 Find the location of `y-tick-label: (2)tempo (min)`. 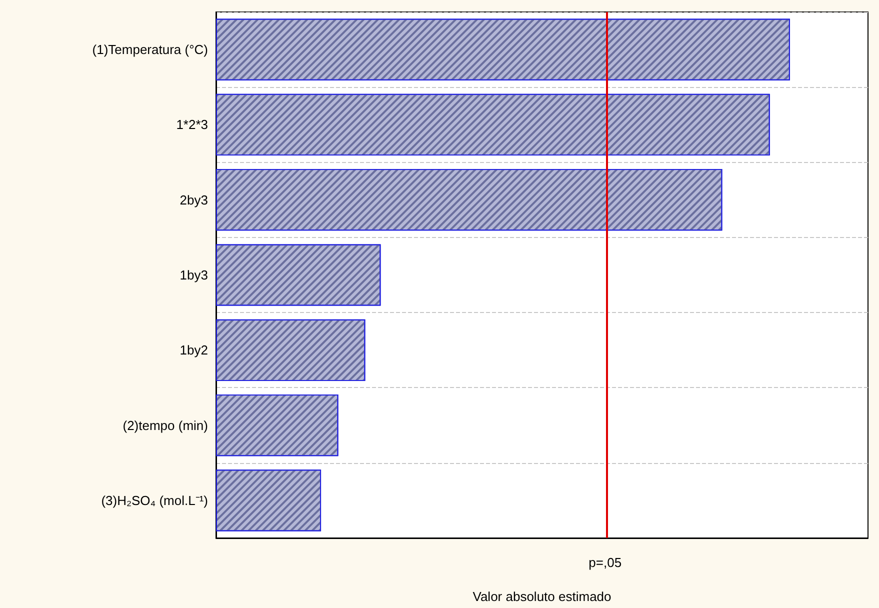

y-tick-label: (2)tempo (min) is located at coordinates (165, 425).